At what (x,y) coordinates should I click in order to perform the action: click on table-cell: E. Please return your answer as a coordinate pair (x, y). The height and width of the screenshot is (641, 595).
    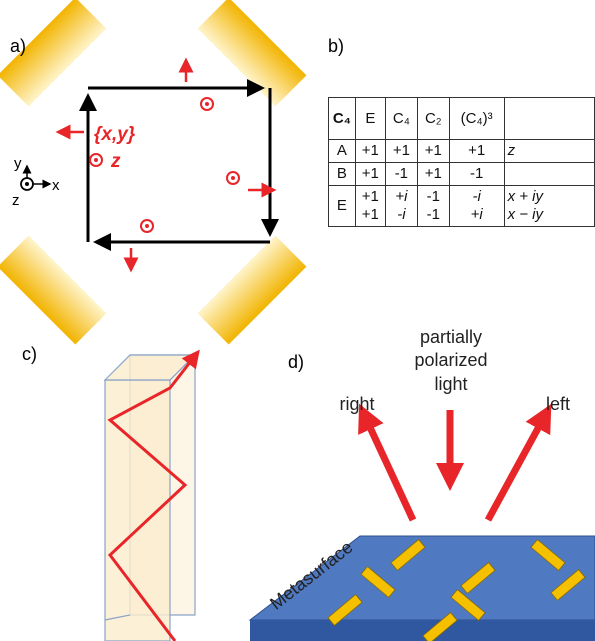
    Looking at the image, I should click on (342, 206).